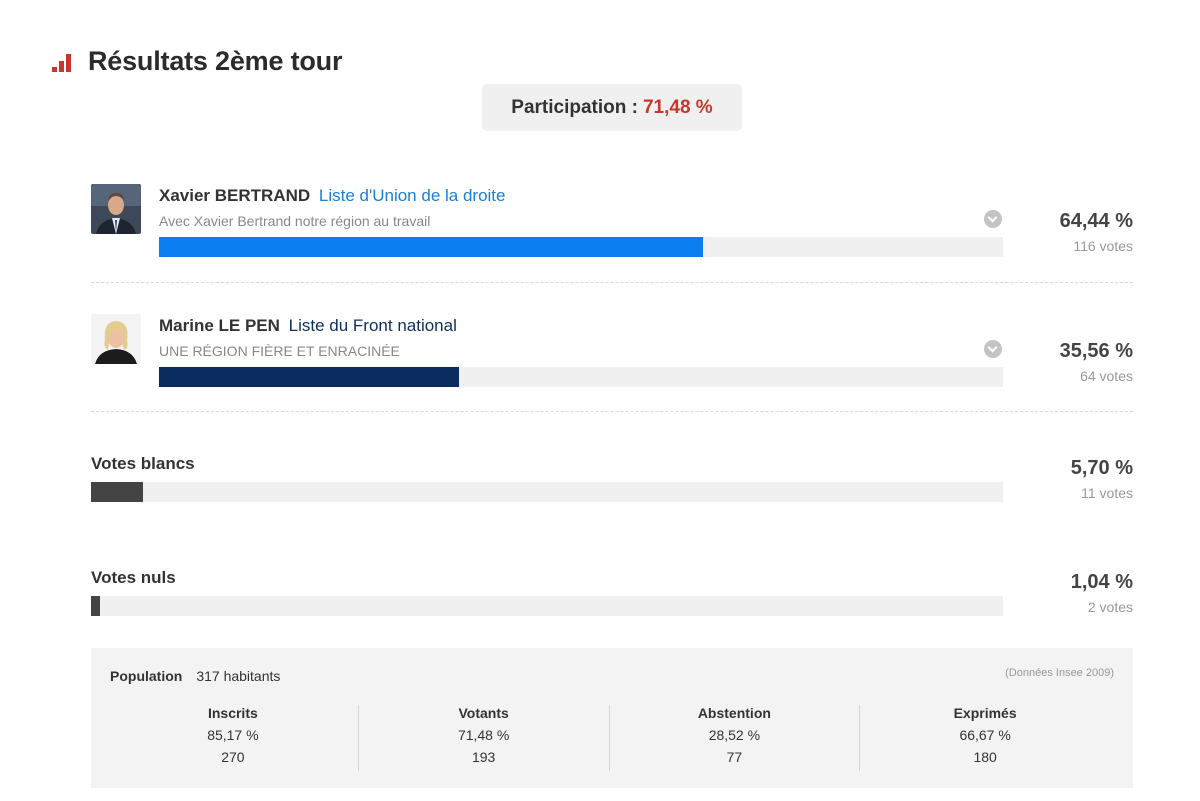 The width and height of the screenshot is (1200, 801). What do you see at coordinates (734, 757) in the screenshot?
I see `stat-count: 77` at bounding box center [734, 757].